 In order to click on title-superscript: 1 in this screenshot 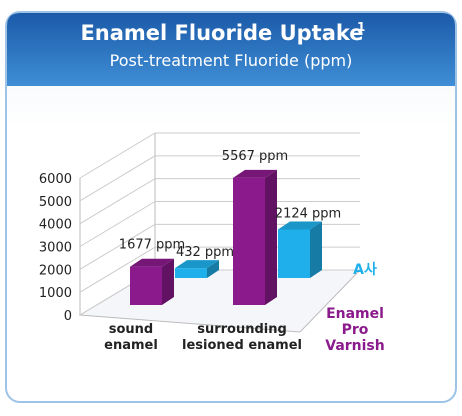, I will do `click(361, 27)`.